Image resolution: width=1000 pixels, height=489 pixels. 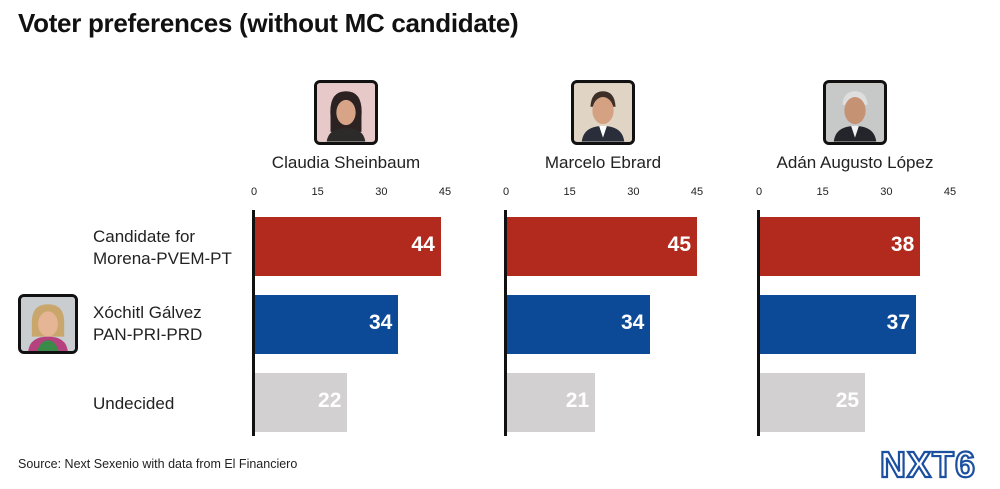 I want to click on bar-value-label: 45, so click(x=679, y=244).